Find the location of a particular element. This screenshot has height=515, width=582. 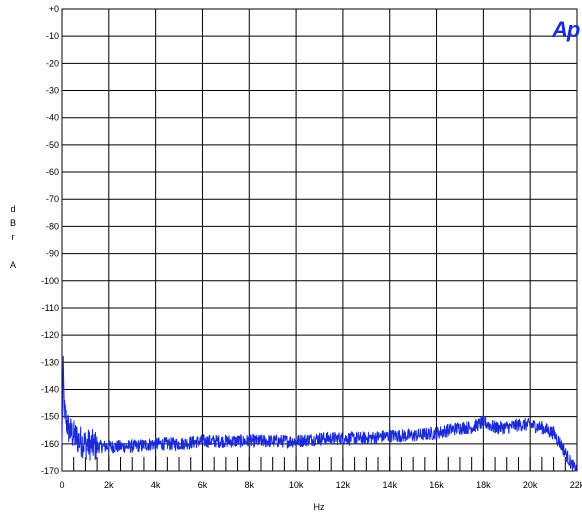

y-tick-label: -80 is located at coordinates (52, 226).